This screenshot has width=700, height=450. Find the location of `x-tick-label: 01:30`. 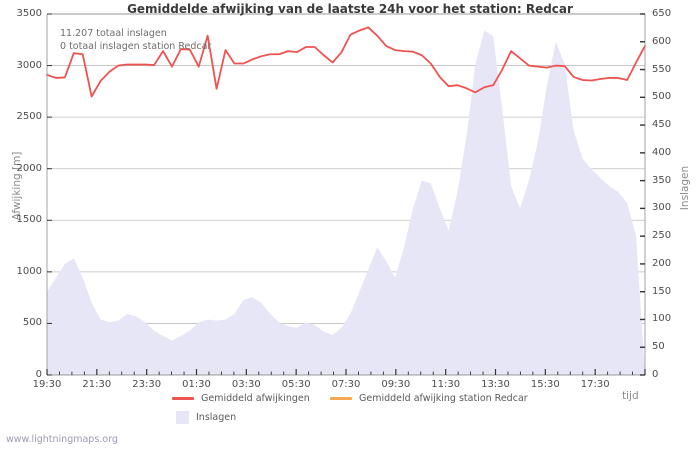

x-tick-label: 01:30 is located at coordinates (196, 384).